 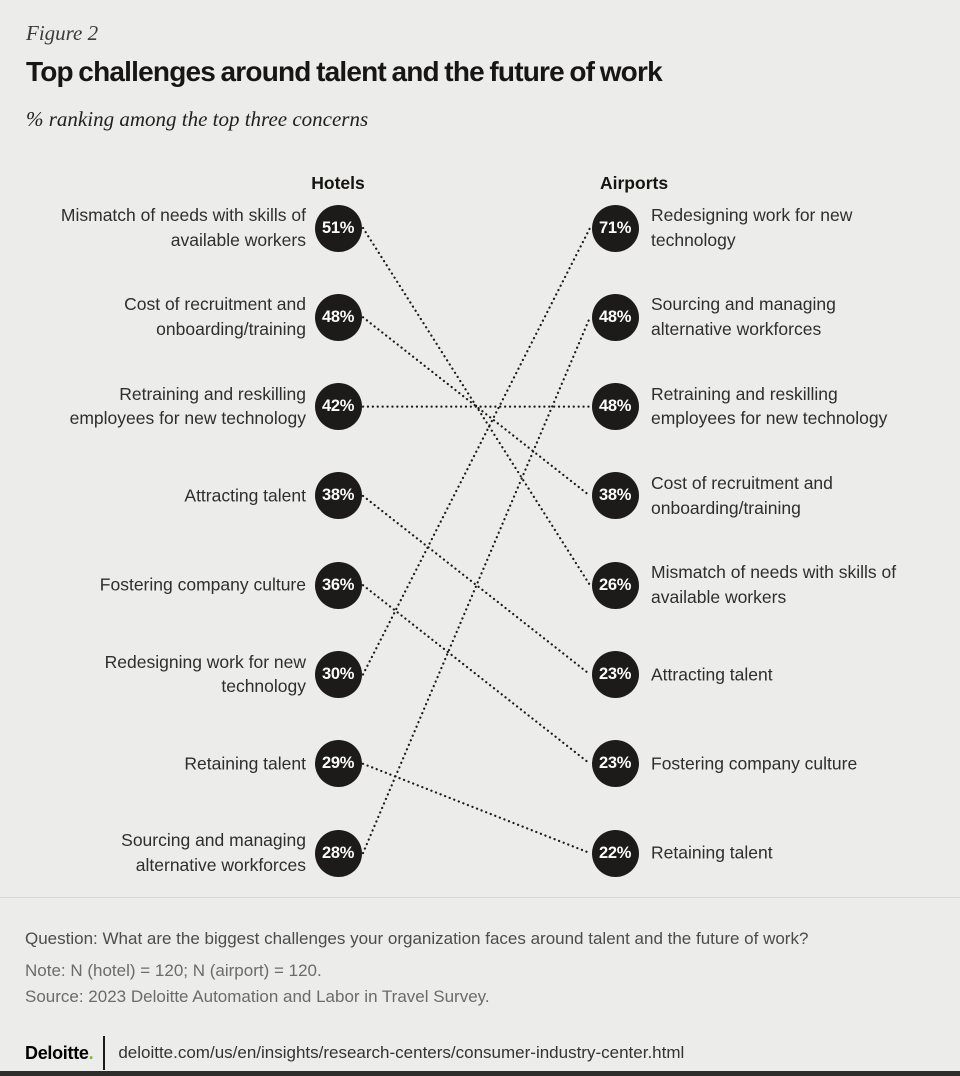 I want to click on figure-label: Figure 2, so click(x=62, y=33).